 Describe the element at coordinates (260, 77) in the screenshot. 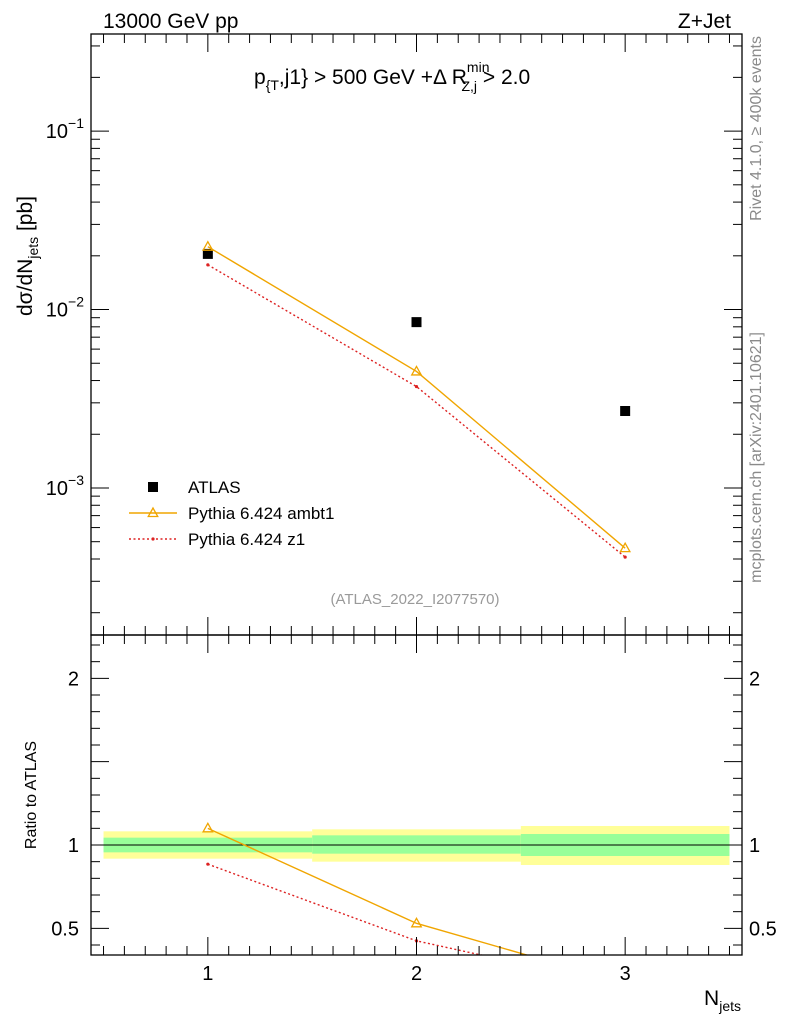

I see `title-p: p` at that location.